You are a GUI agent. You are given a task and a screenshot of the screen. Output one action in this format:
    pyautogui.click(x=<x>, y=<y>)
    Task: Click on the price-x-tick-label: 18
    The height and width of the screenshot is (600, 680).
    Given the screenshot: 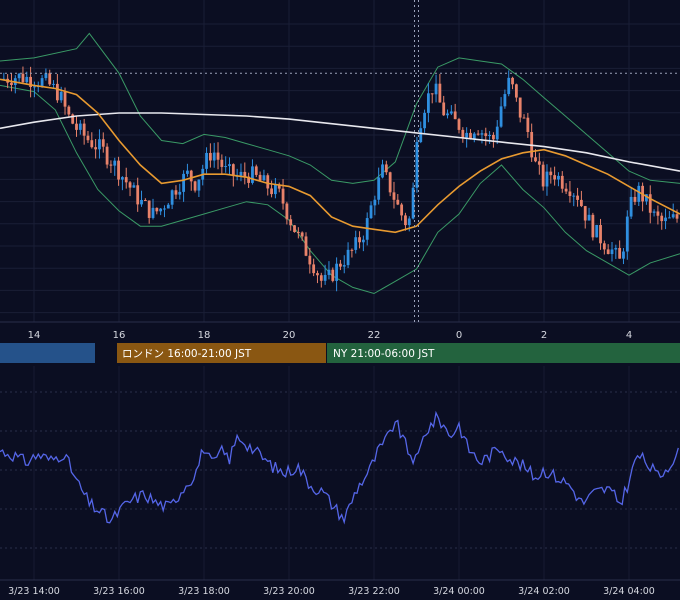 What is the action you would take?
    pyautogui.click(x=204, y=335)
    